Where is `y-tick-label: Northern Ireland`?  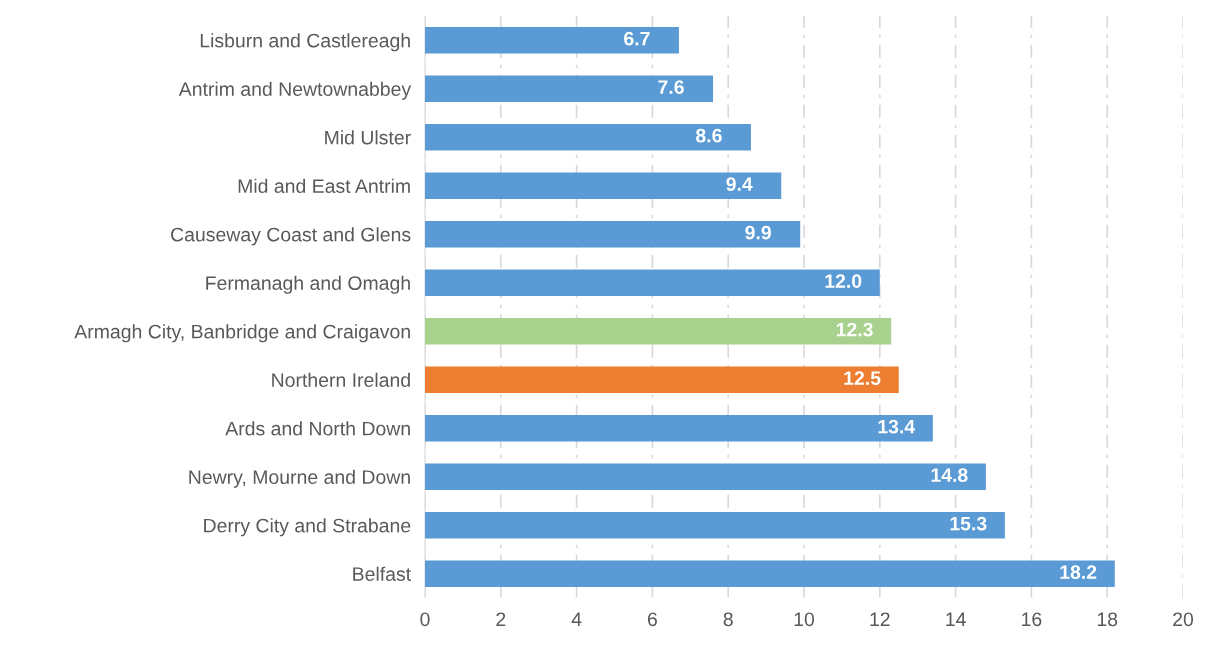 y-tick-label: Northern Ireland is located at coordinates (341, 379).